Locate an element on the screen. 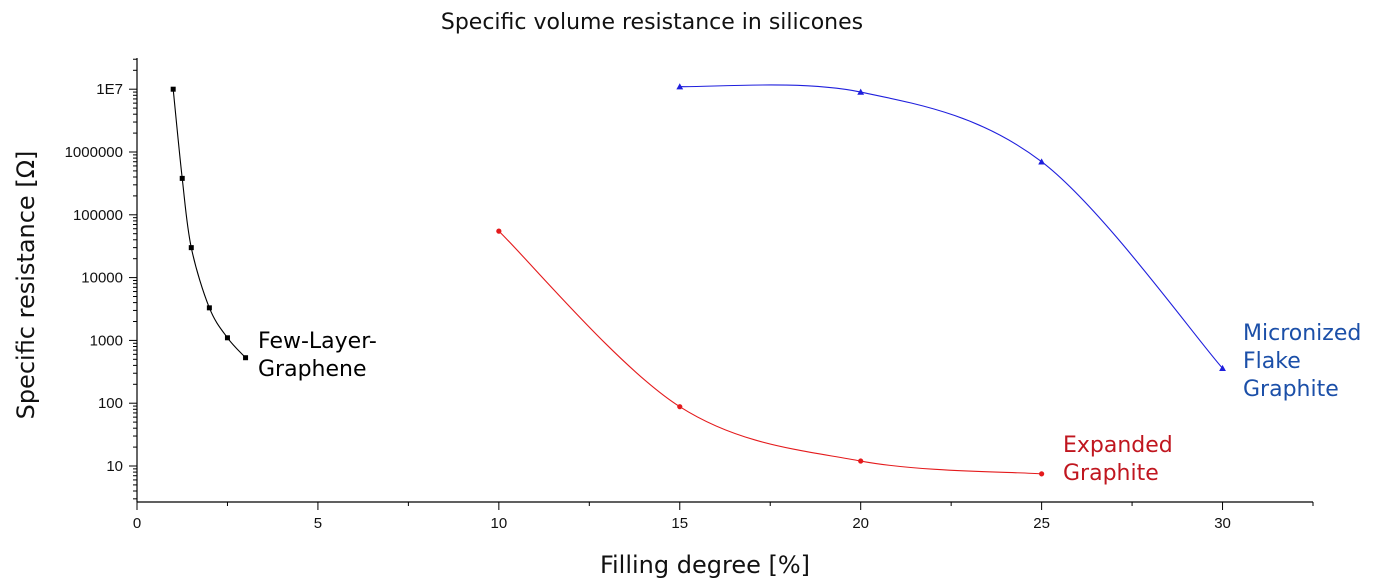 Image resolution: width=1397 pixels, height=582 pixels. series-label: Few-Layer- Graphene is located at coordinates (317, 355).